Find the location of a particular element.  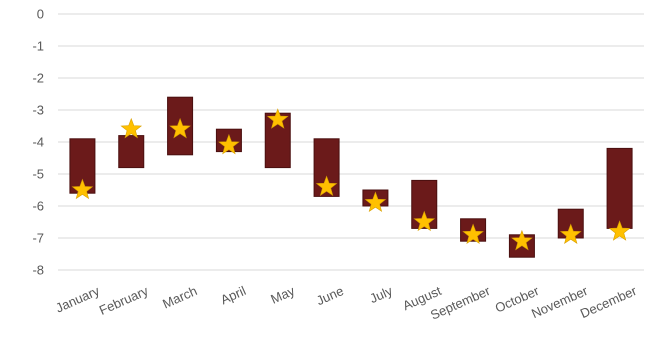

x-tick-label: April is located at coordinates (233, 295).